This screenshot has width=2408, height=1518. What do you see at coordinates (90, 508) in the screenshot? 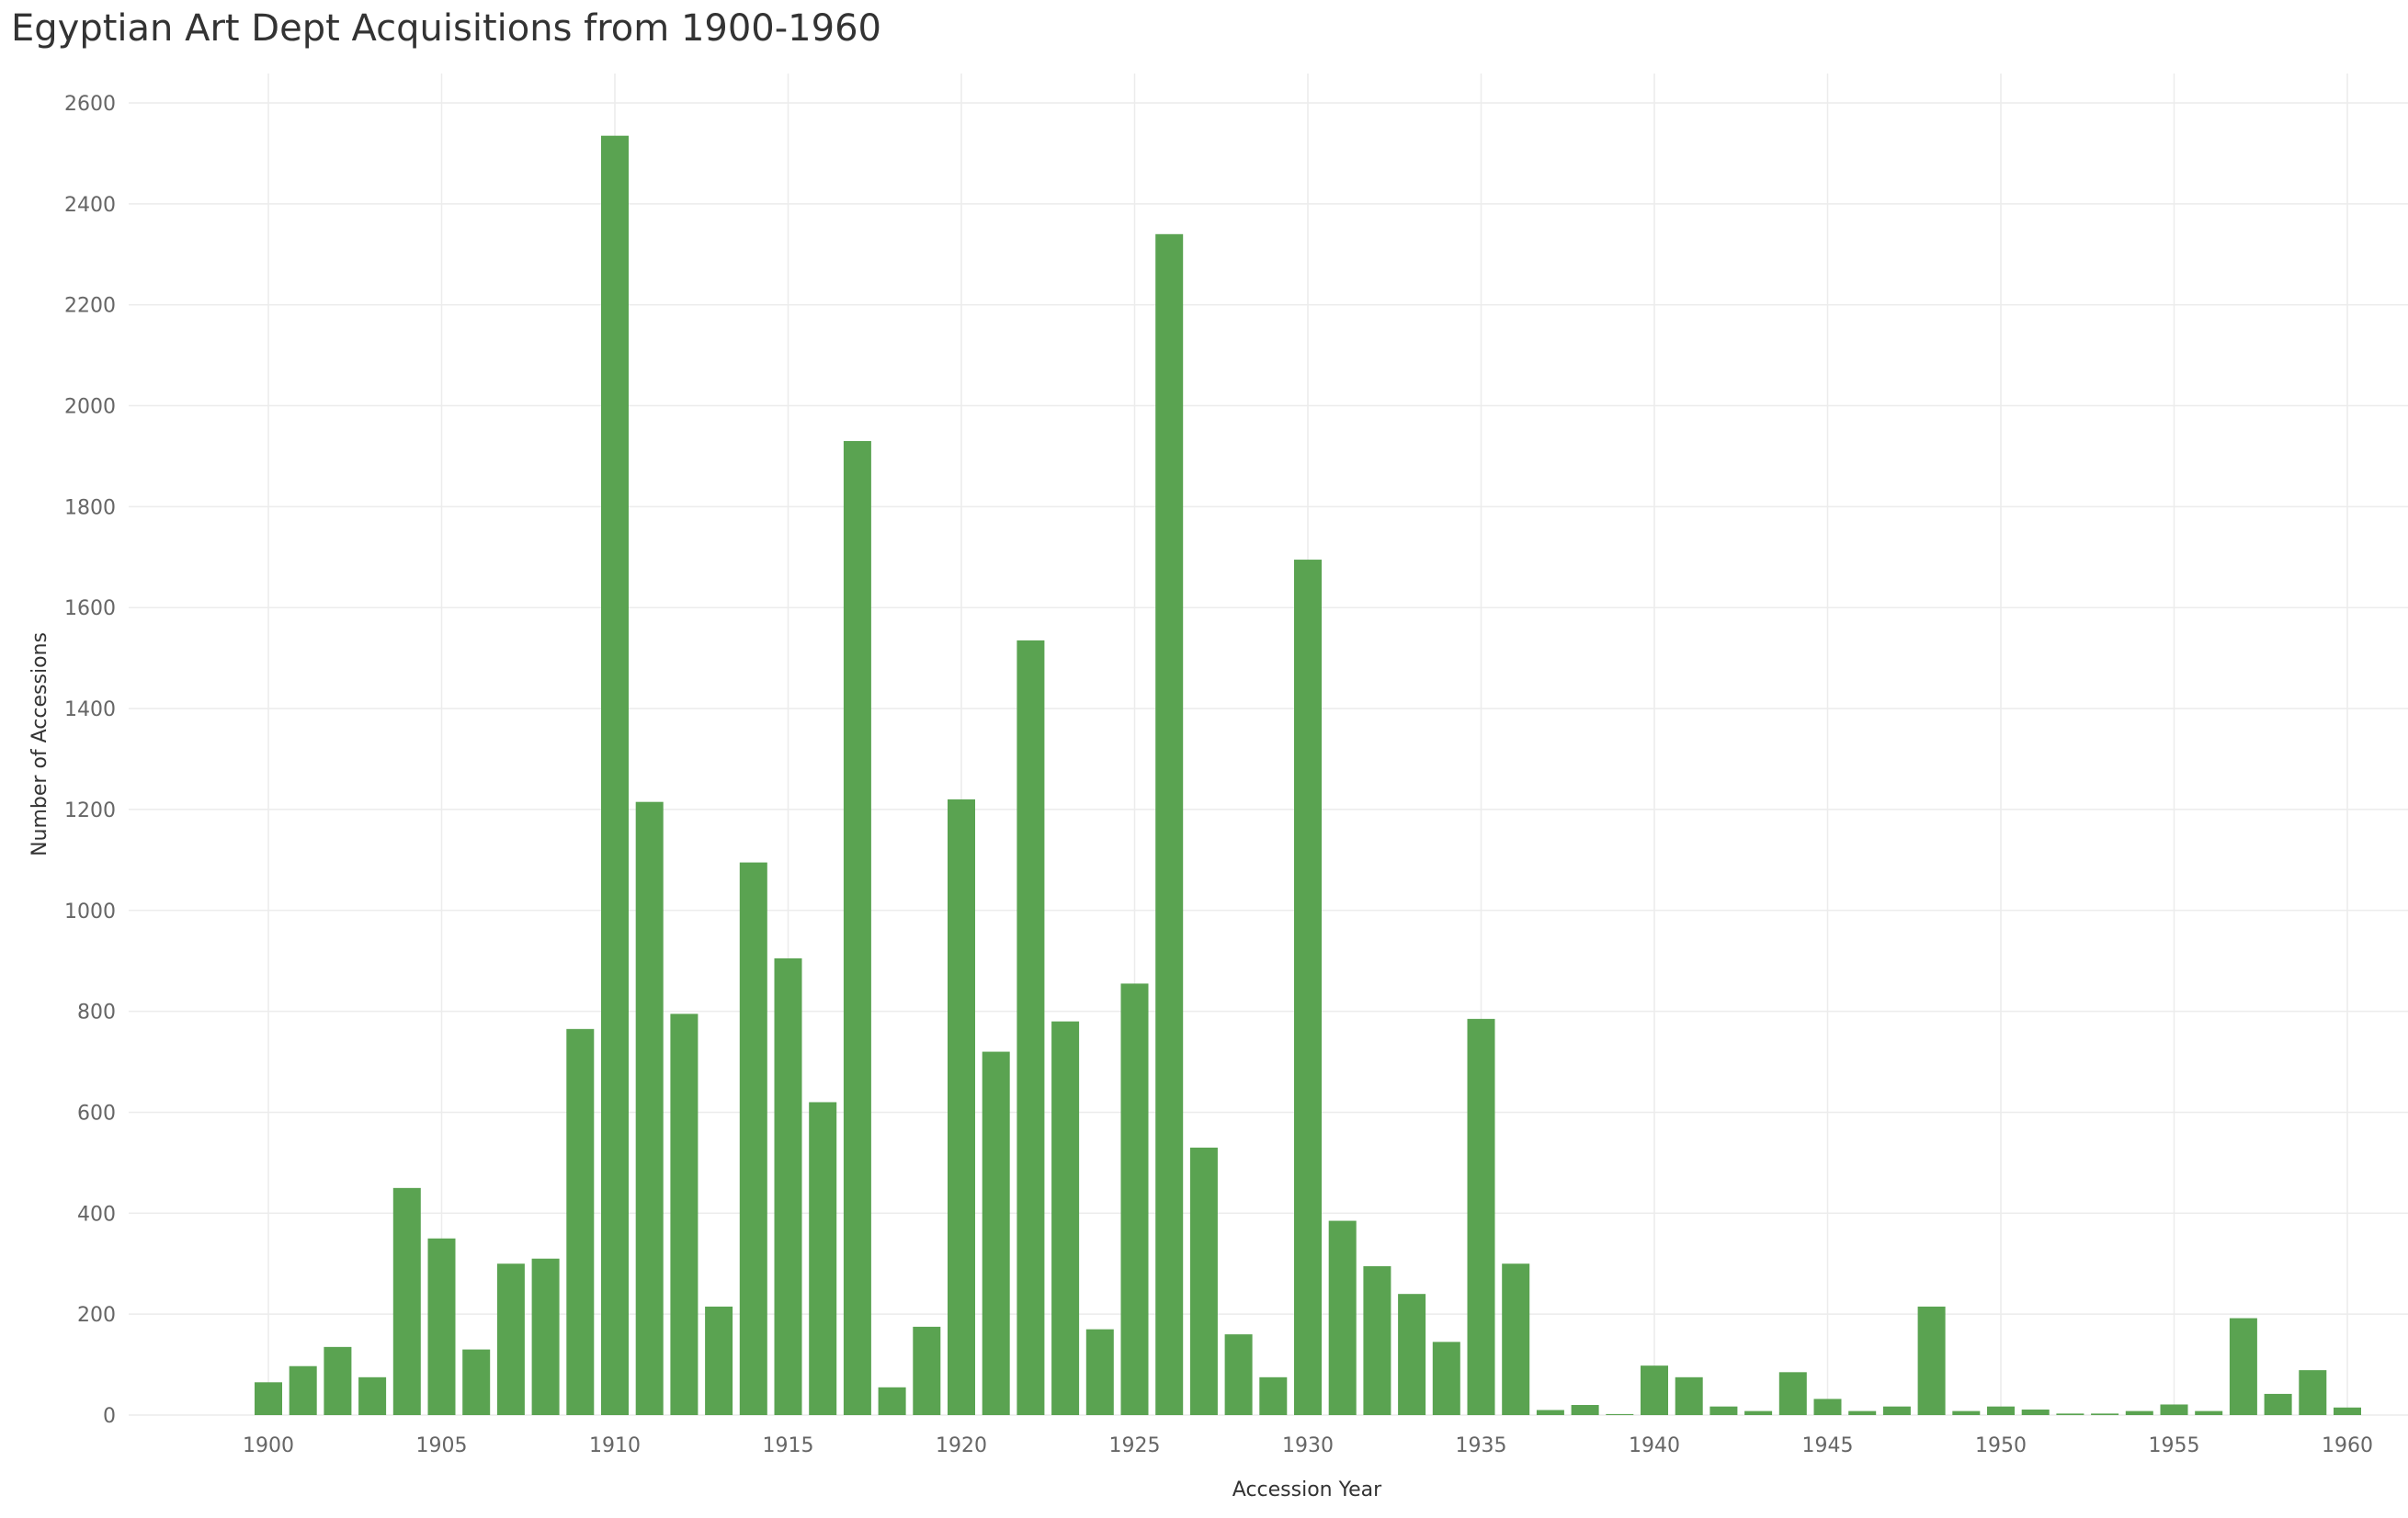
I see `y-tick-label: 1800` at bounding box center [90, 508].